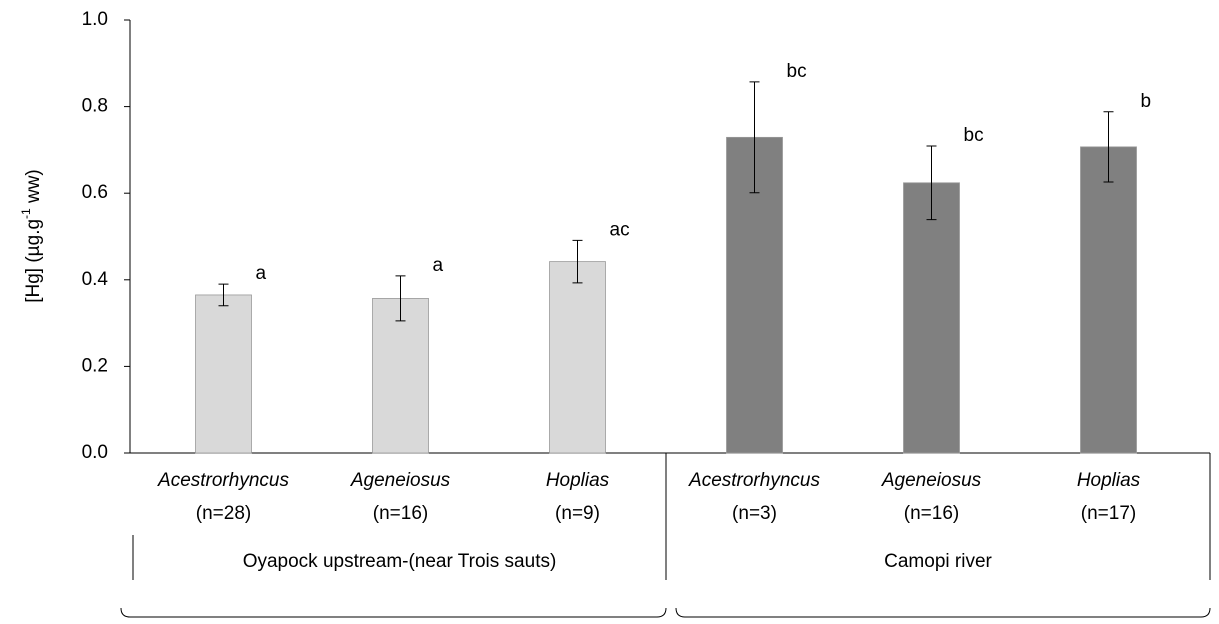 The height and width of the screenshot is (624, 1219). I want to click on y-tick-label: 1.0, so click(95, 19).